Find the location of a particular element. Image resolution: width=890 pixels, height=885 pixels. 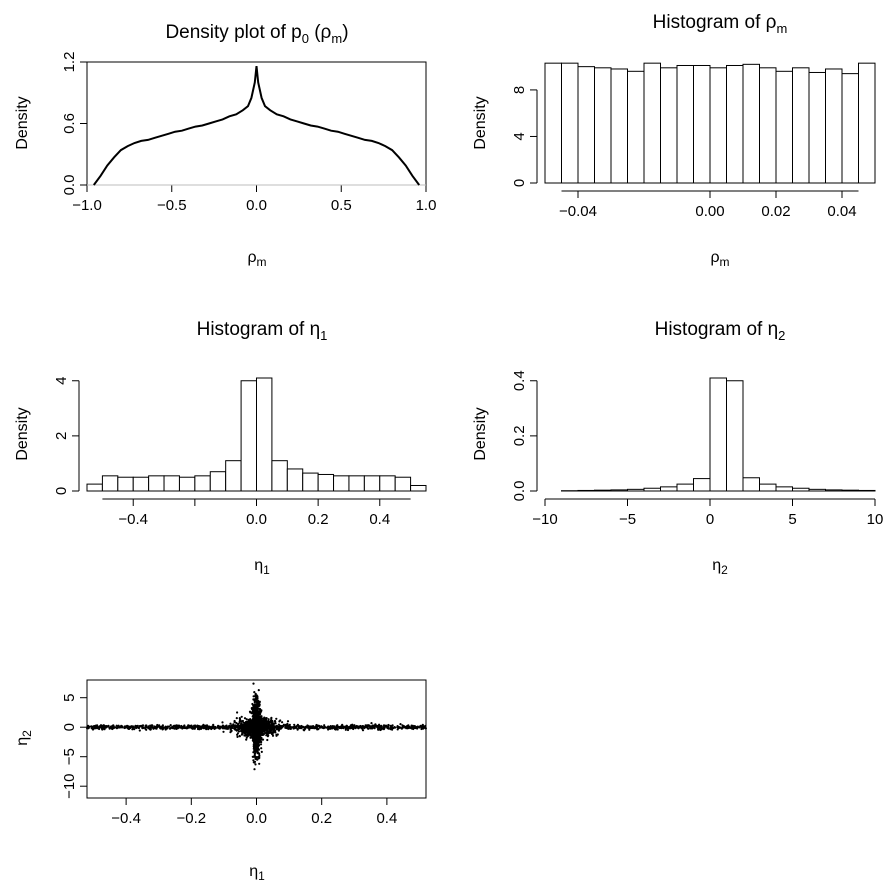

marks-density-rho is located at coordinates (256, 125).